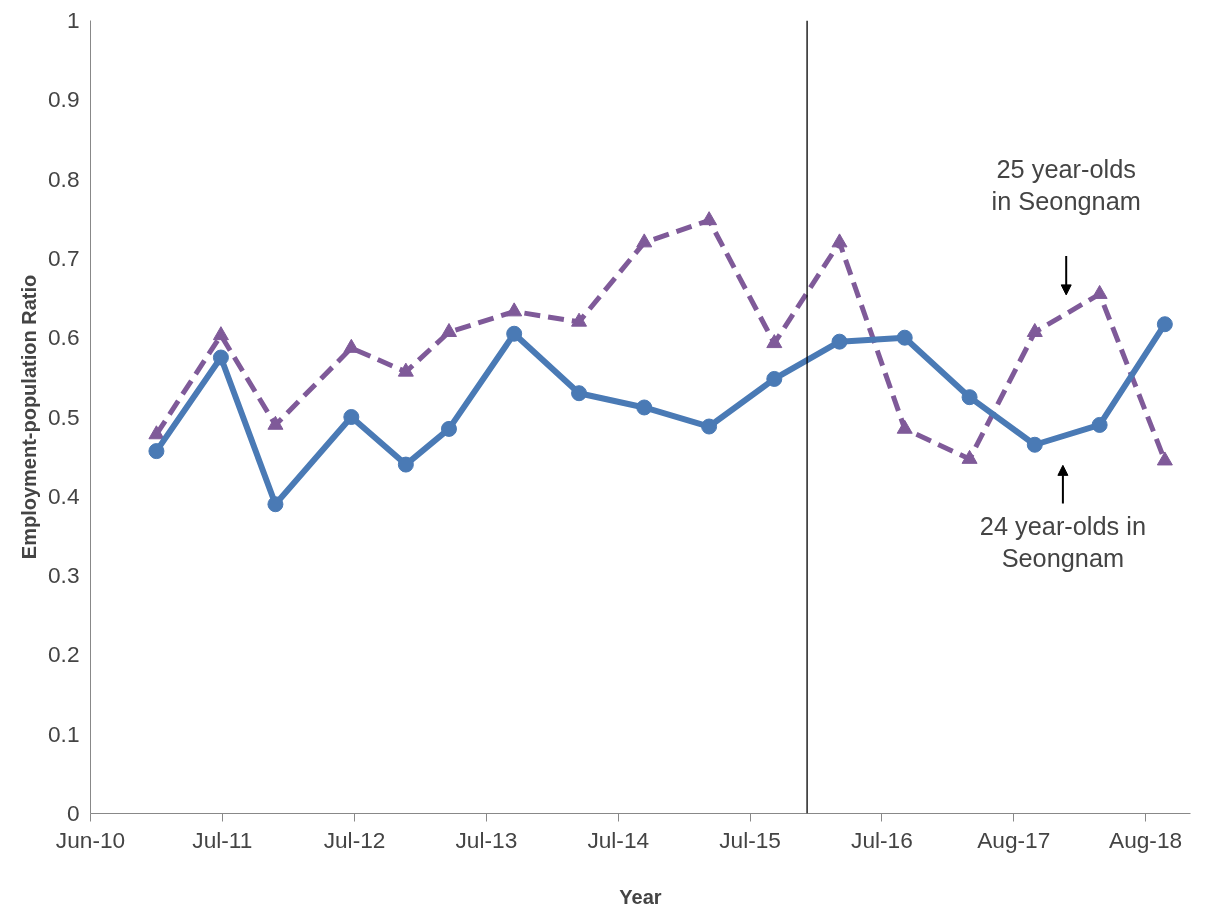 The height and width of the screenshot is (920, 1223). Describe the element at coordinates (64, 416) in the screenshot. I see `y-tick-label: 0.5` at that location.